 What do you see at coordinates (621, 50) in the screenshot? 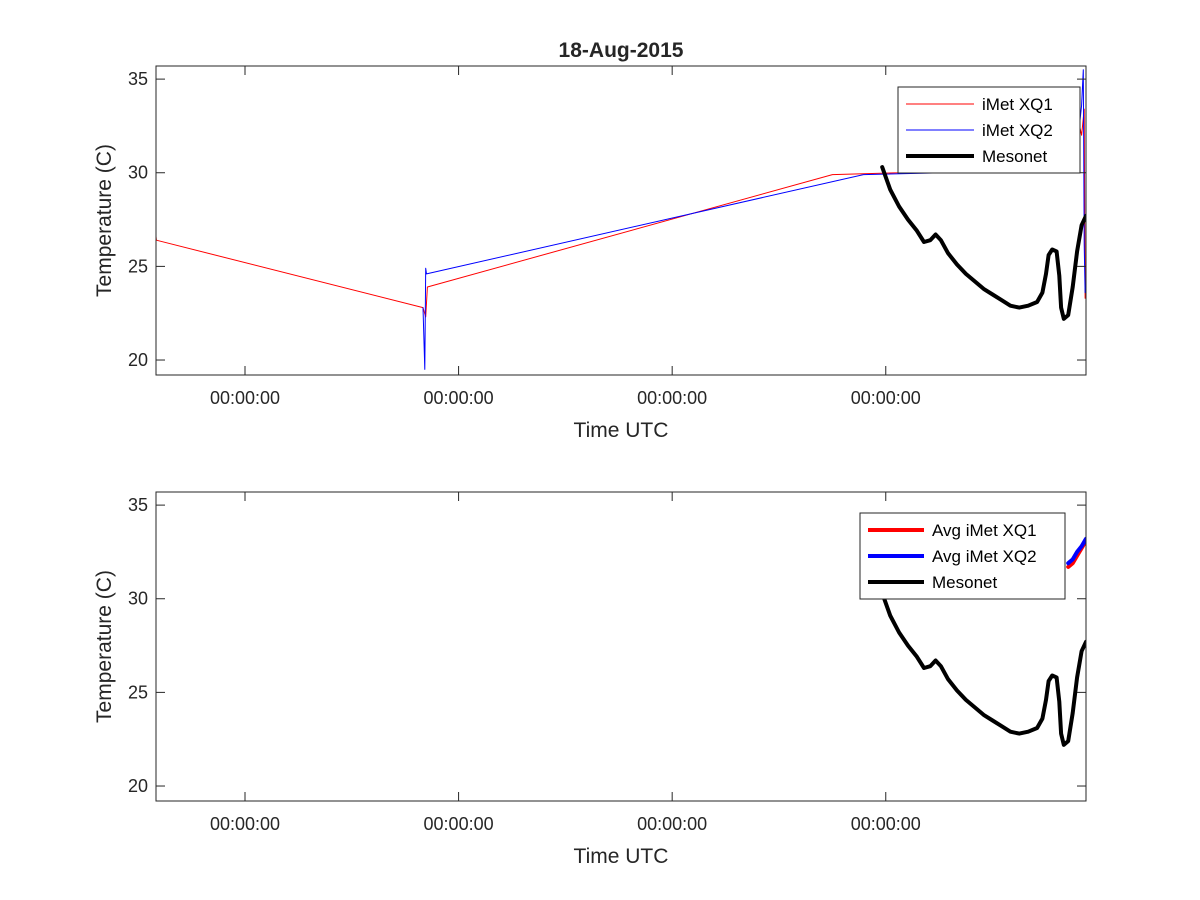
I see `chart-title: 18-Aug-2015` at bounding box center [621, 50].